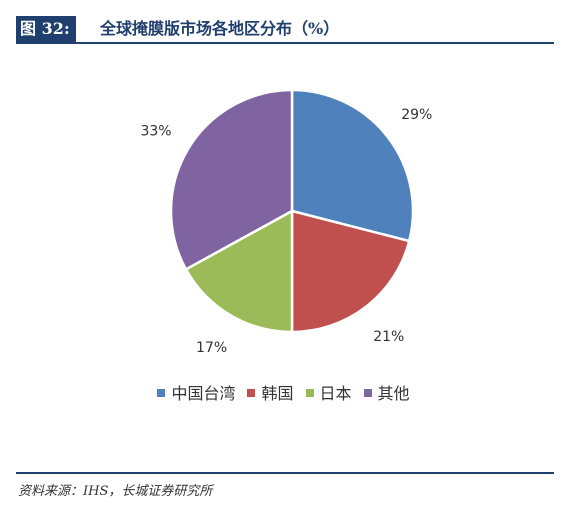 This screenshot has width=567, height=515. I want to click on legend-item: 中国台湾, so click(196, 392).